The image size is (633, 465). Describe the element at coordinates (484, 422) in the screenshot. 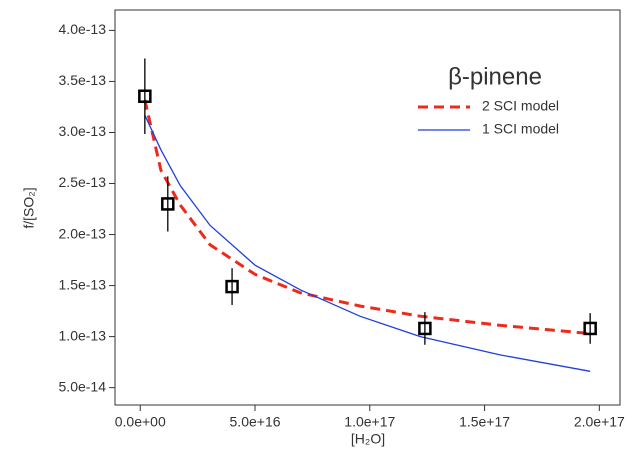

I see `x-tick-label: 1.5e+17` at that location.